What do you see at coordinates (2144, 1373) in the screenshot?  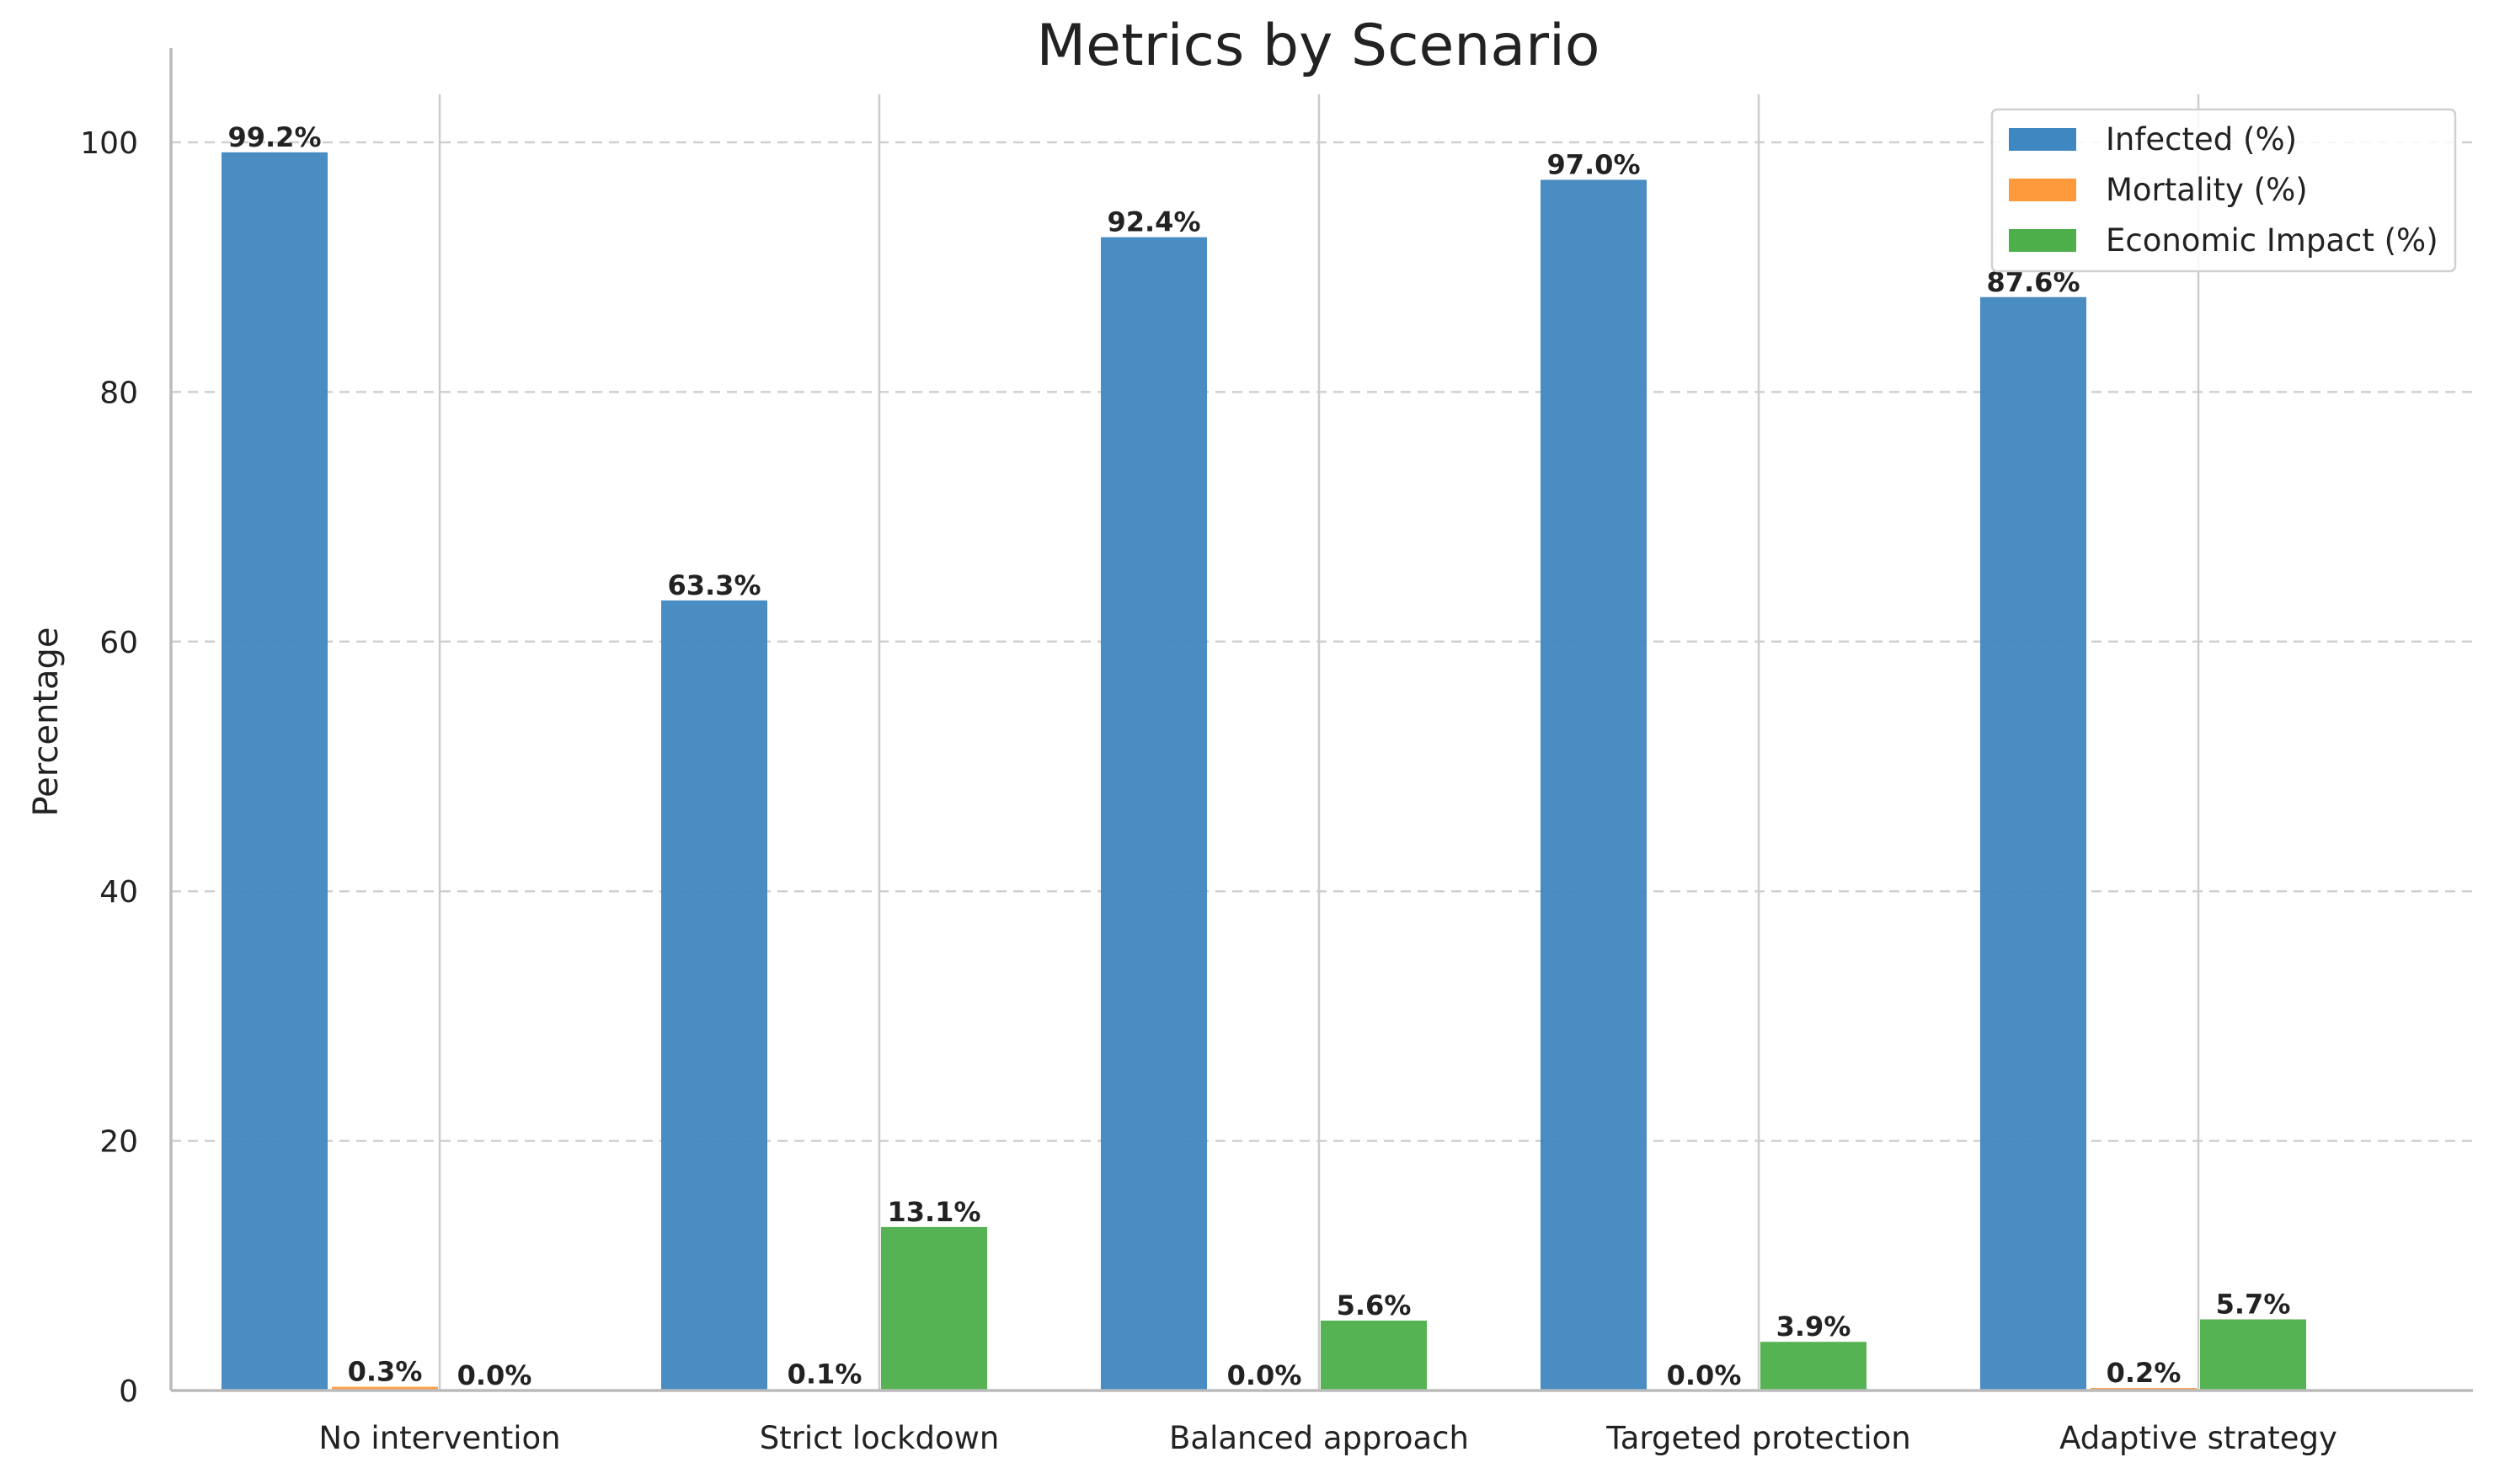 I see `data-label: 0.2%` at bounding box center [2144, 1373].